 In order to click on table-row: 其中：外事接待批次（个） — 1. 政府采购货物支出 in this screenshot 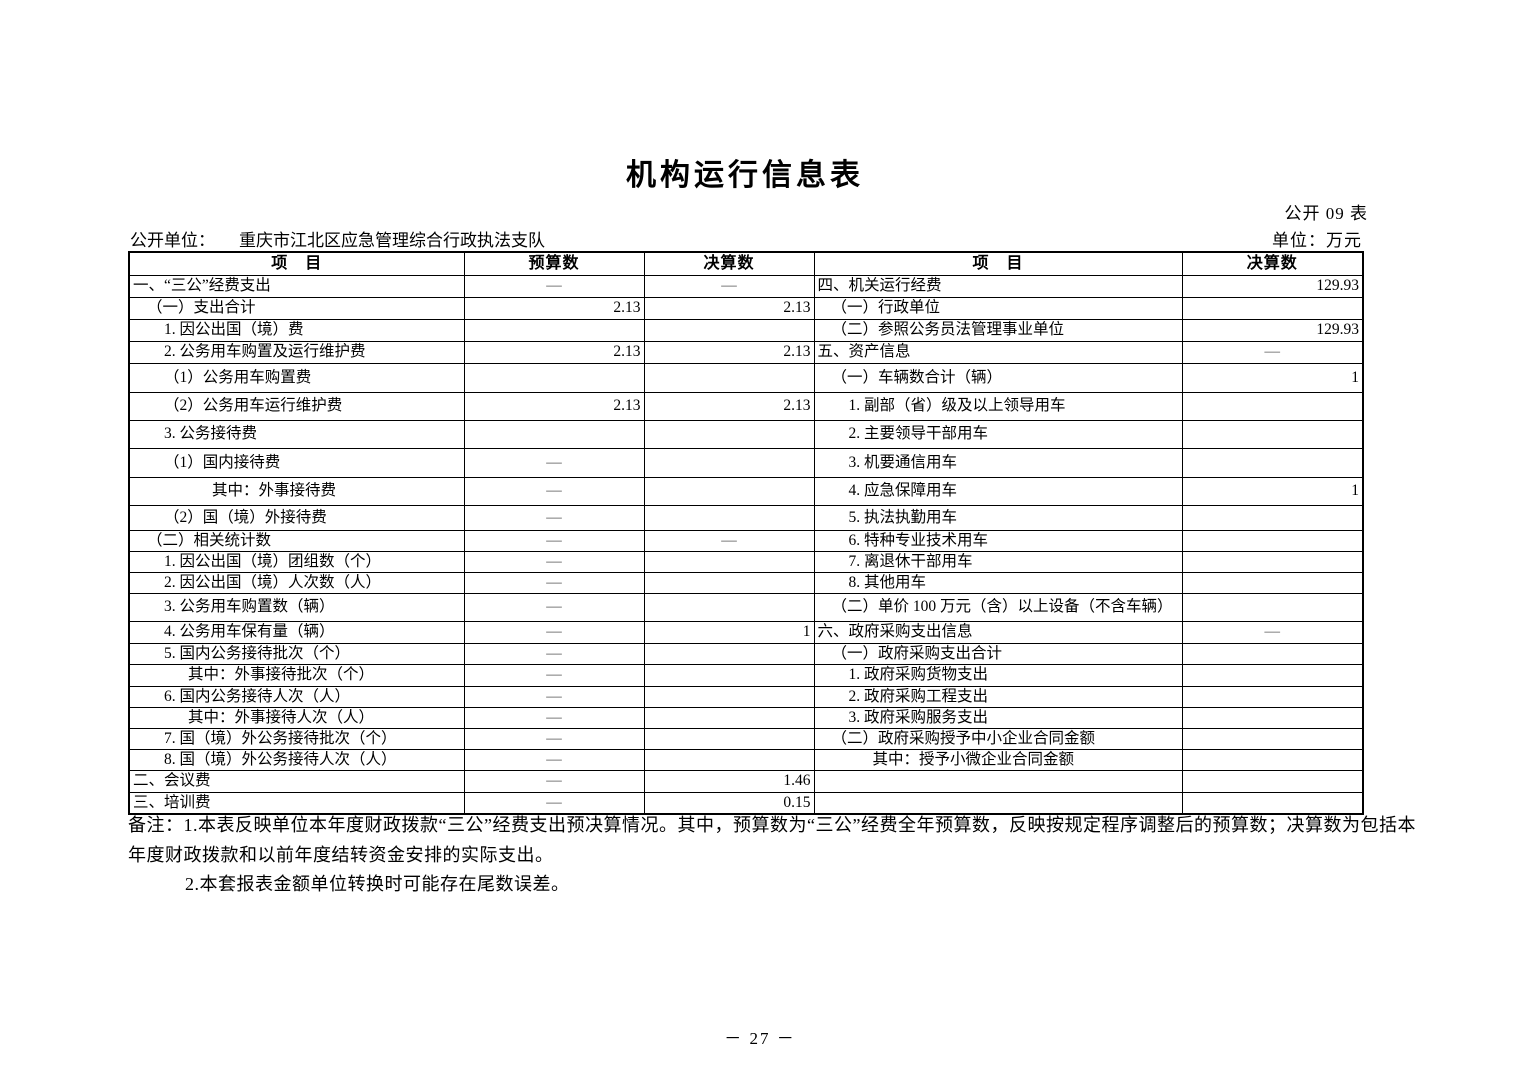, I will do `click(746, 675)`.